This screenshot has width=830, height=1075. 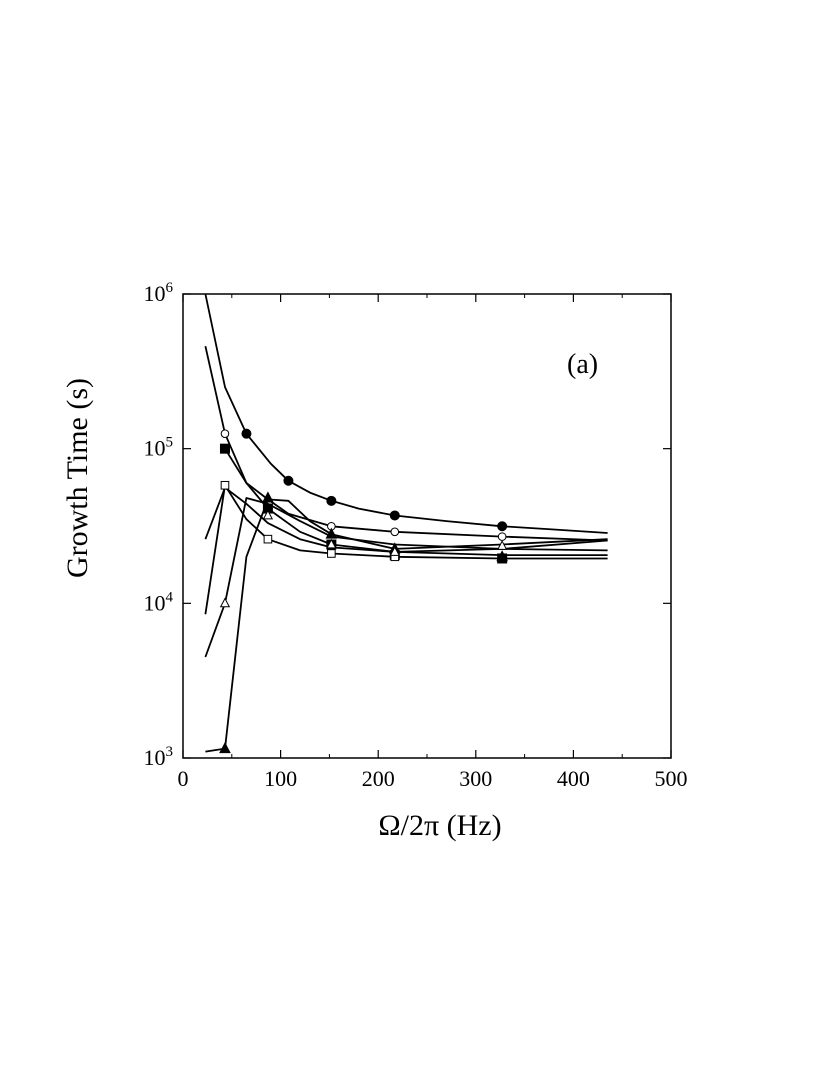 I want to click on series-7-line, so click(x=406, y=519).